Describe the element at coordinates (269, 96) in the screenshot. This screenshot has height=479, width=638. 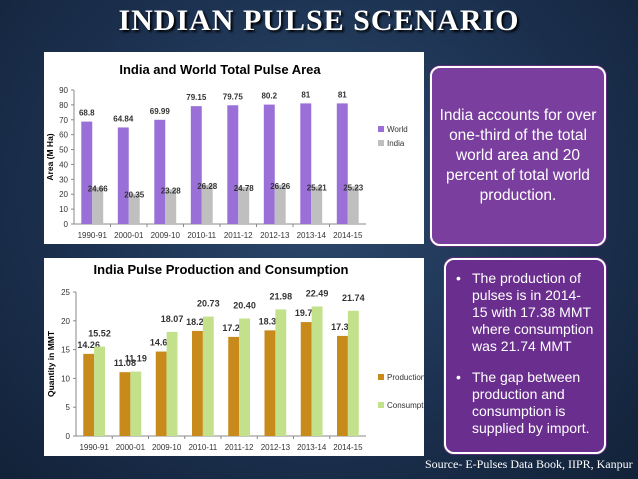
I see `data-label: 80.2` at that location.